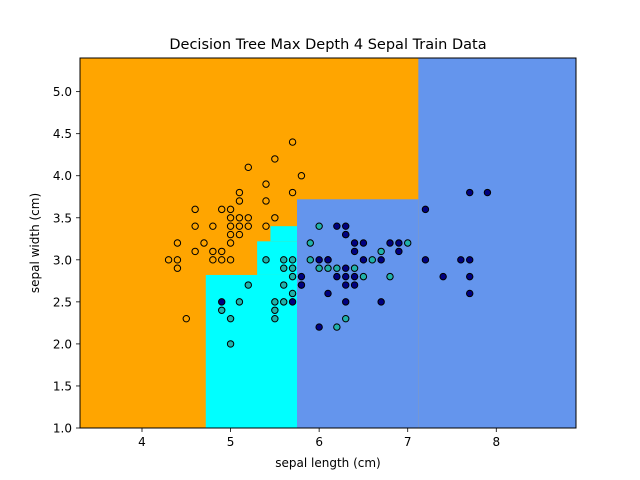 Image resolution: width=640 pixels, height=480 pixels. Describe the element at coordinates (62, 218) in the screenshot. I see `y-tick-label: 3.5` at that location.